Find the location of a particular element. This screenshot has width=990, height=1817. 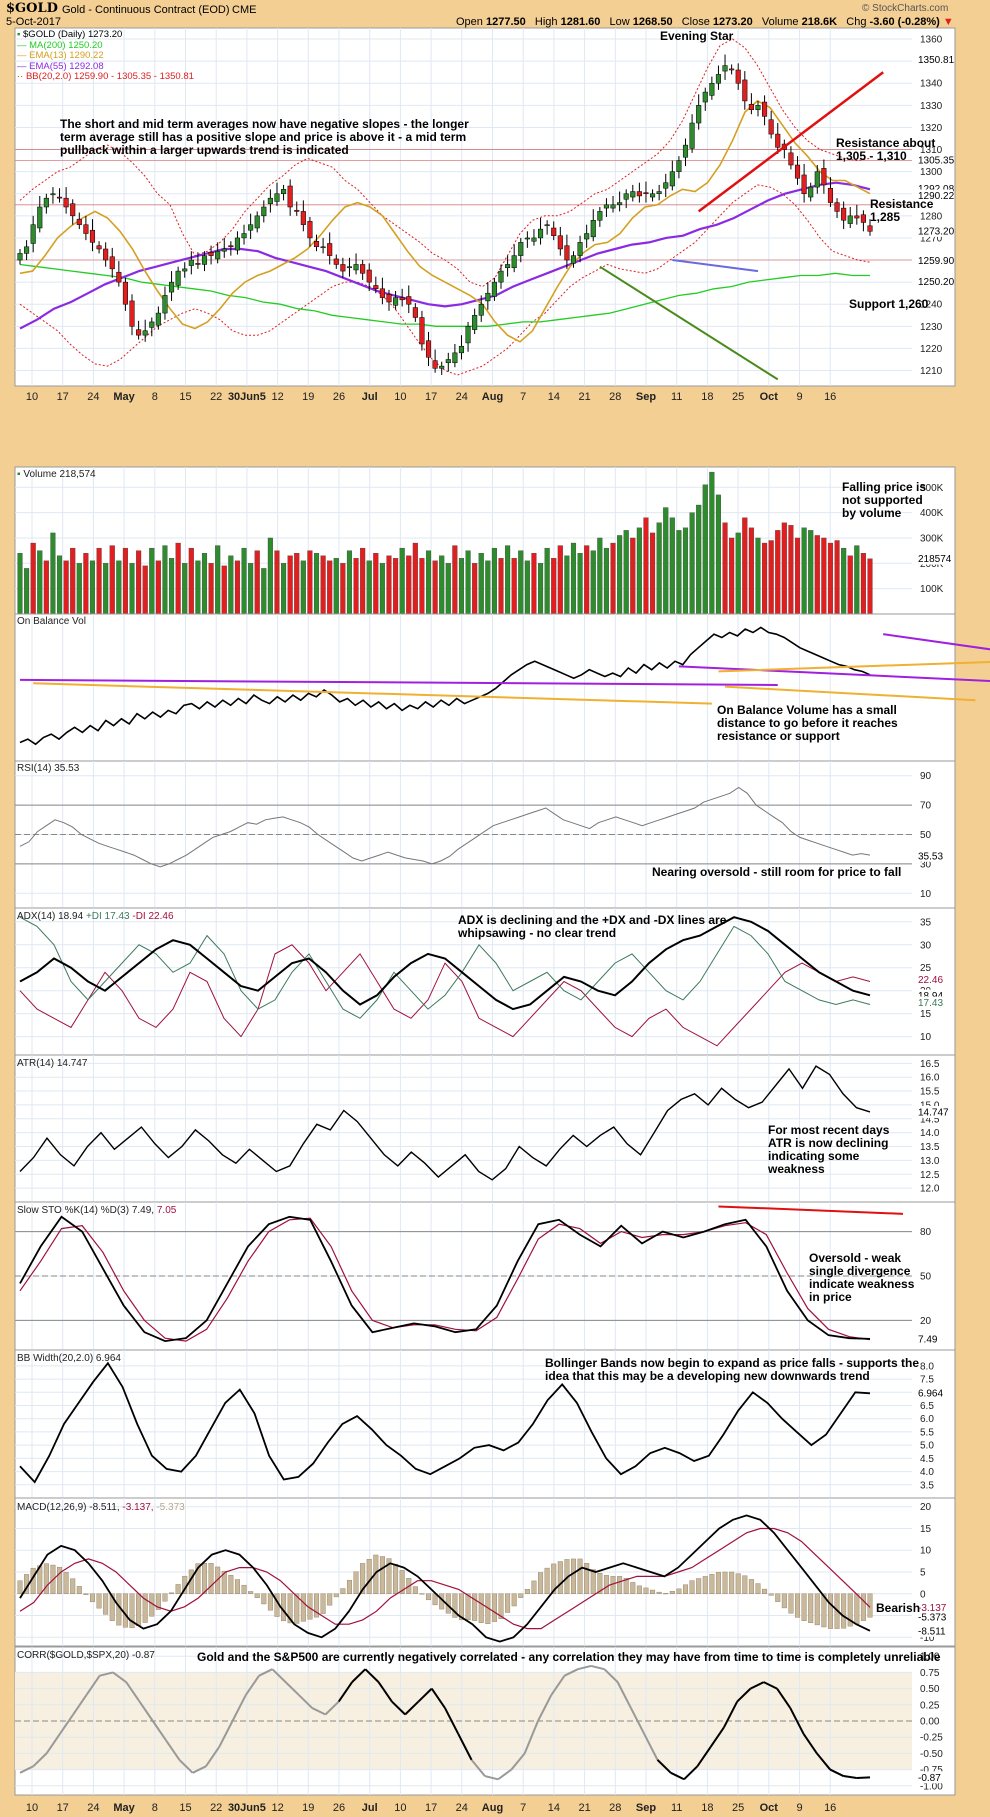

macd-ytick-6: 20 is located at coordinates (926, 1507).